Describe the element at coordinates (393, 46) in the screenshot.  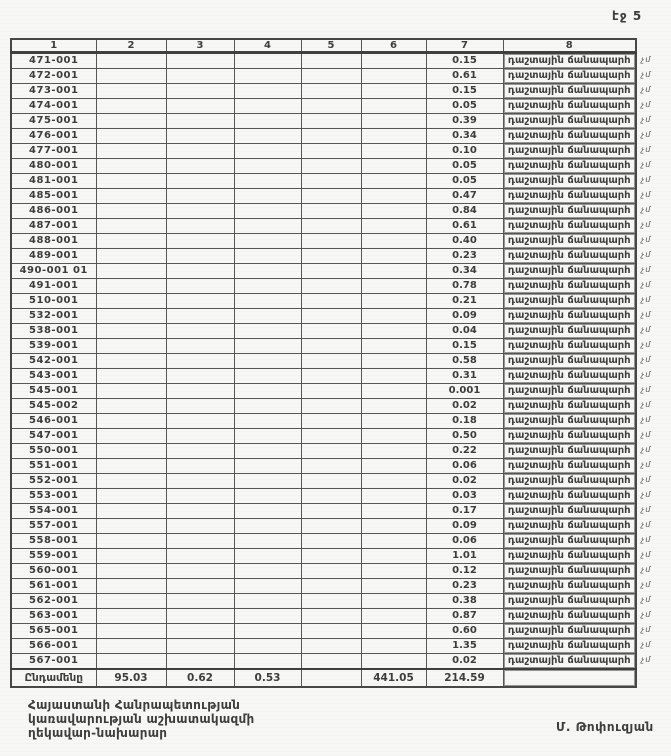
I see `column-header-6: 6` at that location.